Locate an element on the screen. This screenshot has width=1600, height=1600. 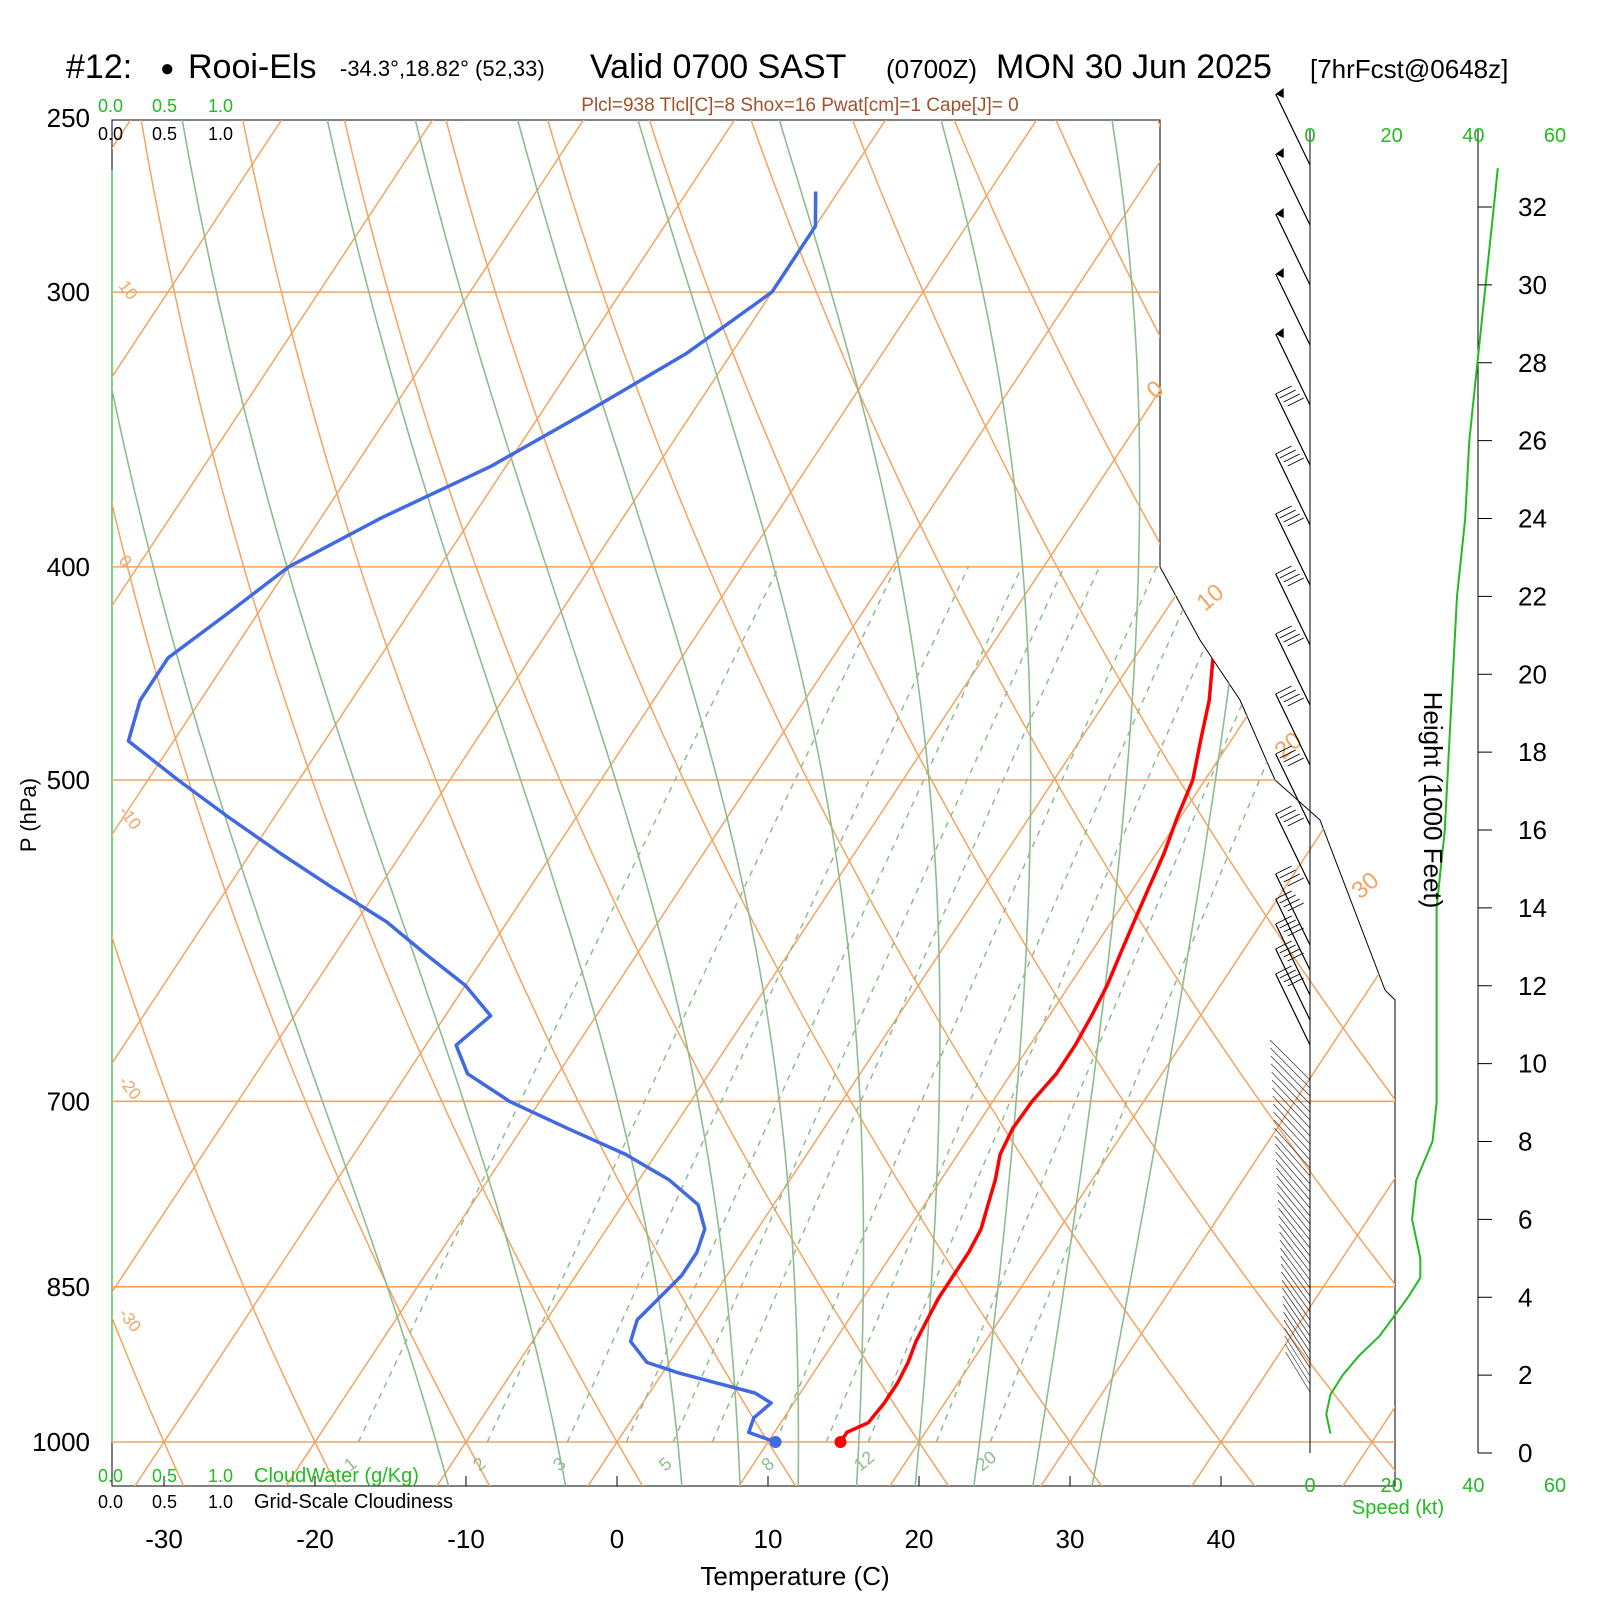
height-axis-label: Height (1000 Feet) is located at coordinates (1433, 800).